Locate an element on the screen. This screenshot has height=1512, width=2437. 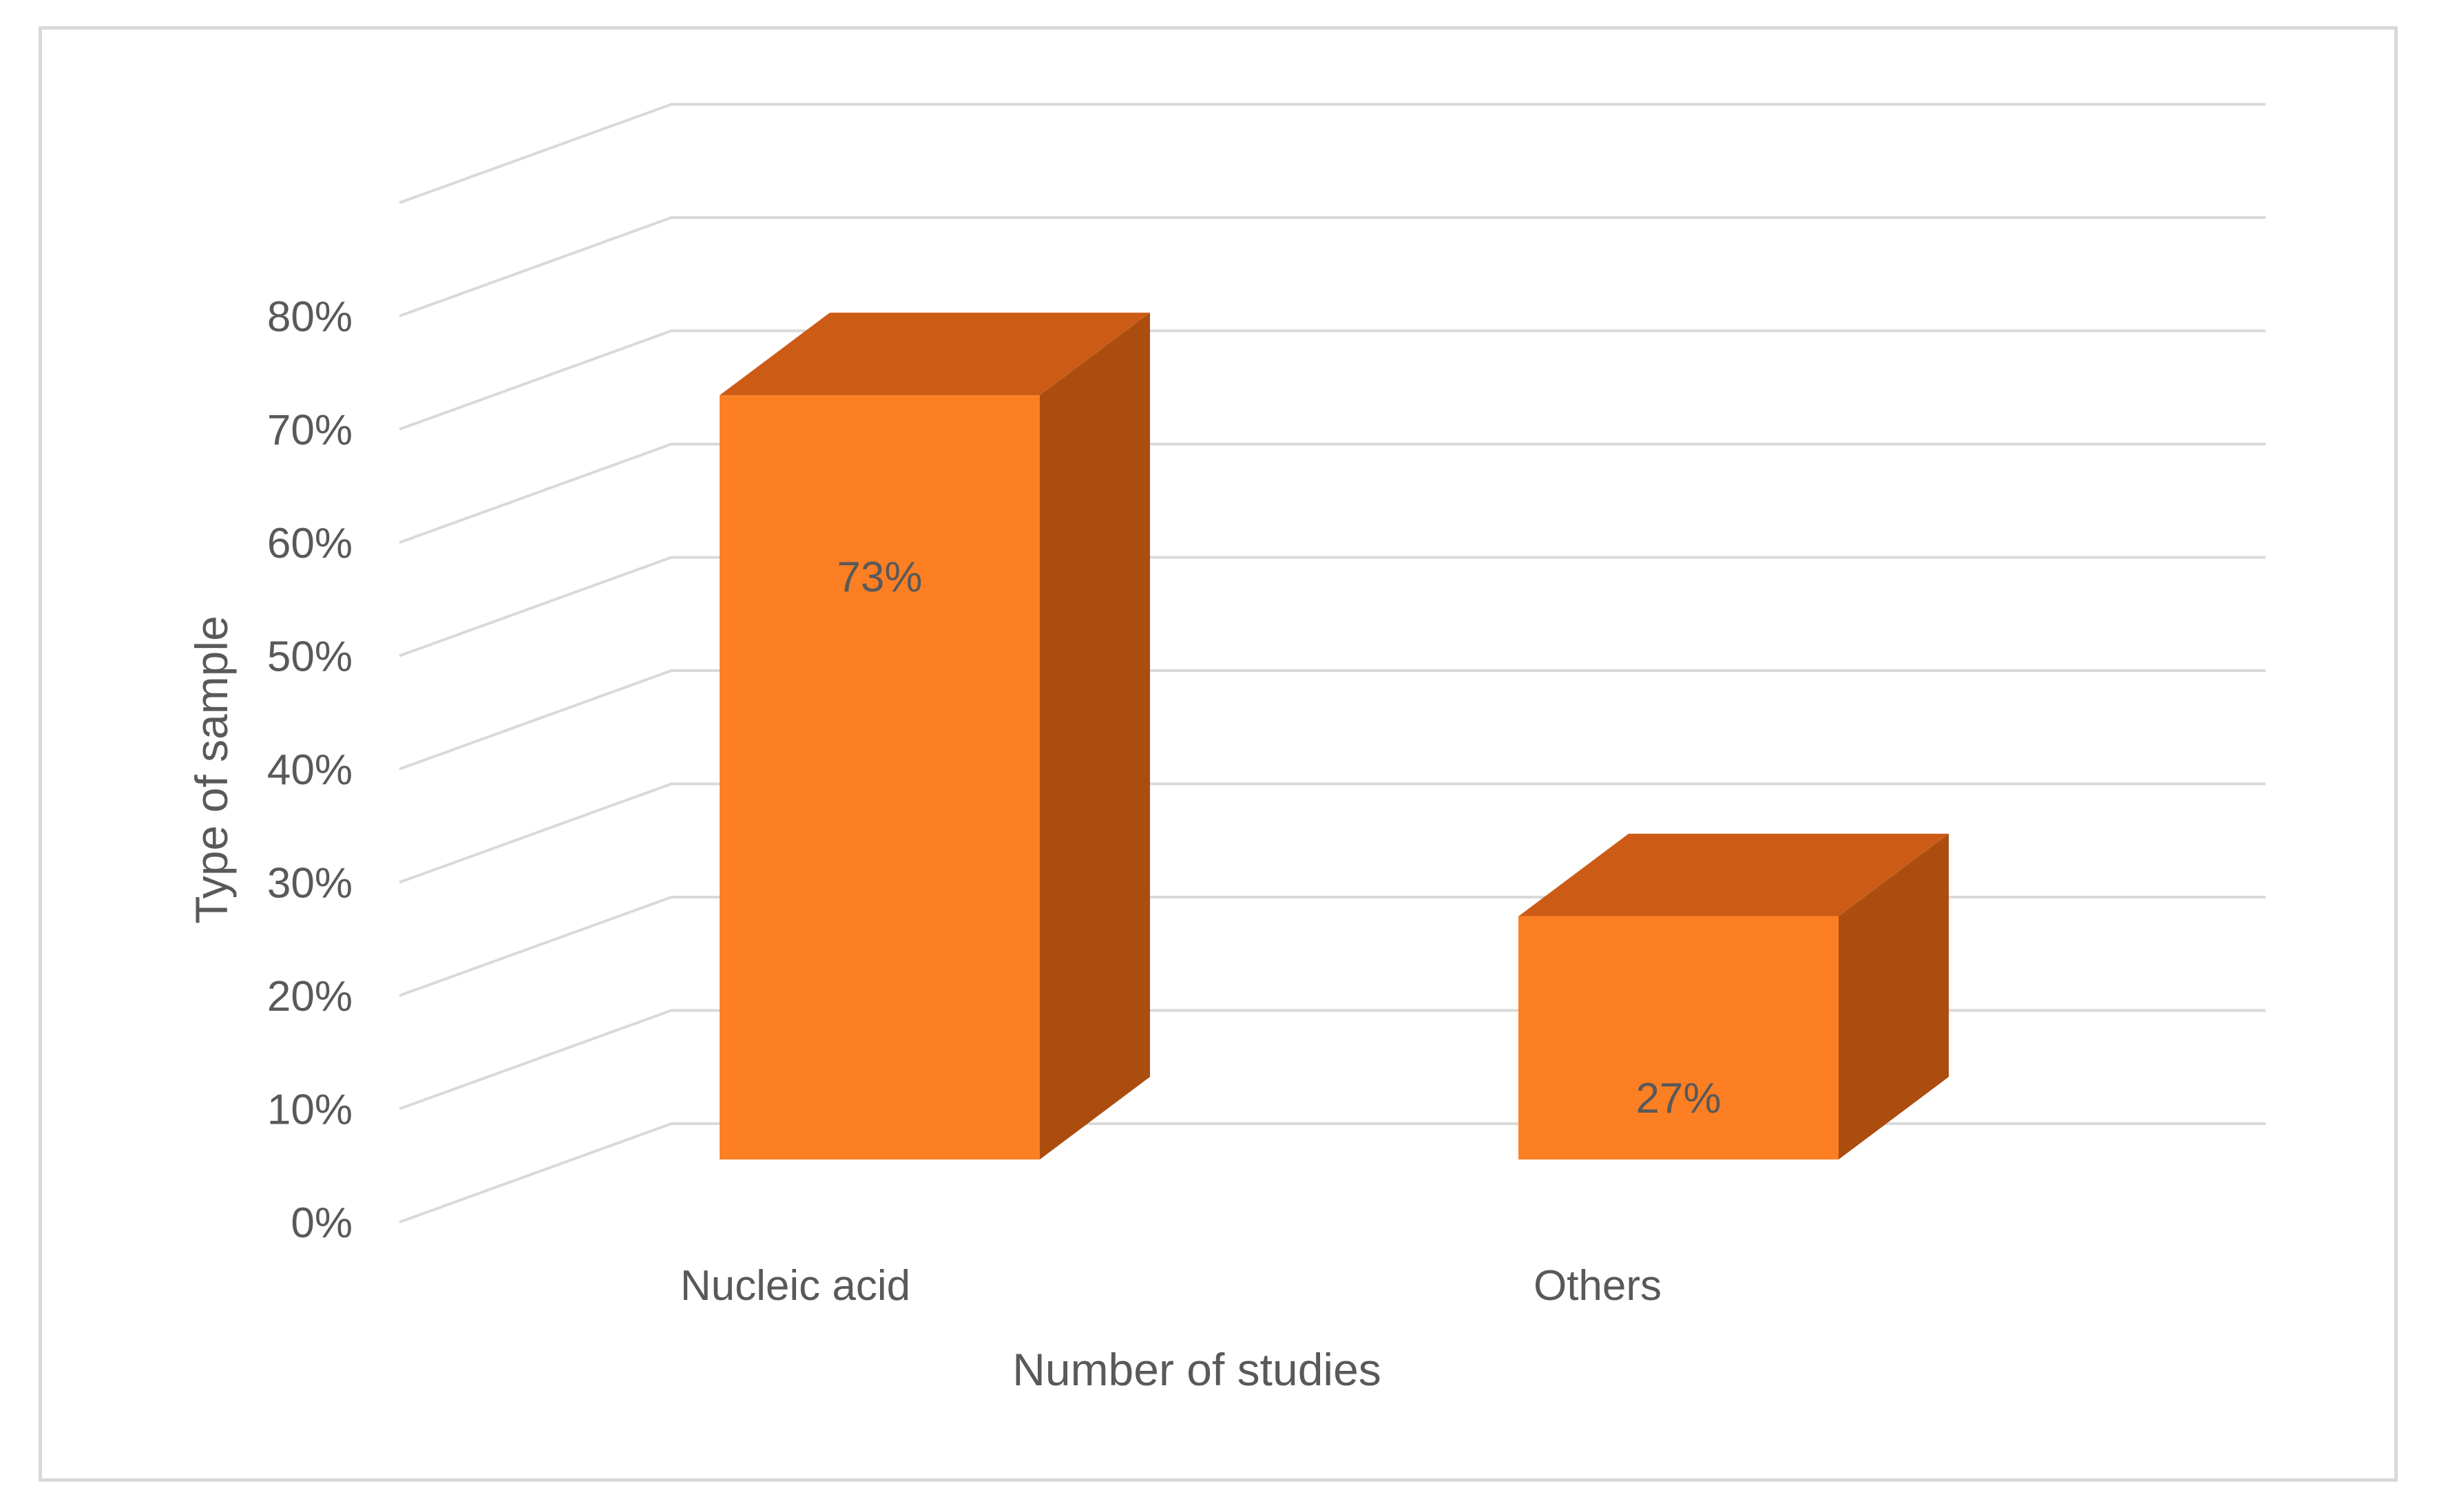
y-tick-labels: 0% 10% 20% 30% 40% 50% 60% 70% 80% is located at coordinates (310, 770).